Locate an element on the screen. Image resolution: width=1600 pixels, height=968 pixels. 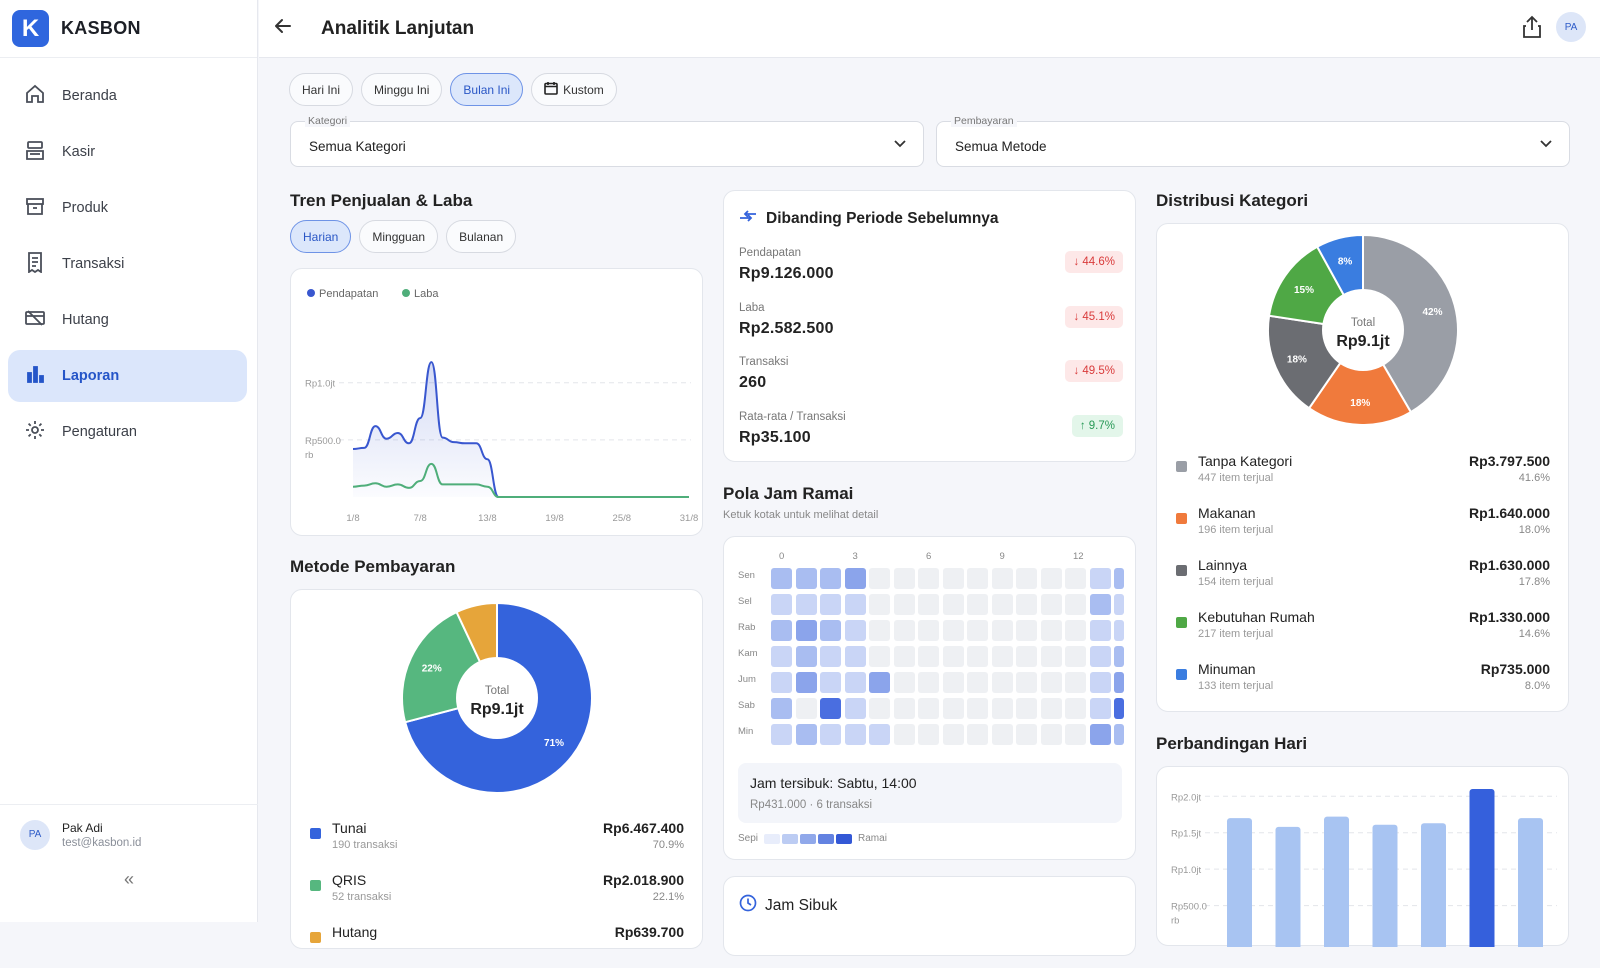
pembayaran-select: Pembayaran Semua Metode is located at coordinates (1253, 141).